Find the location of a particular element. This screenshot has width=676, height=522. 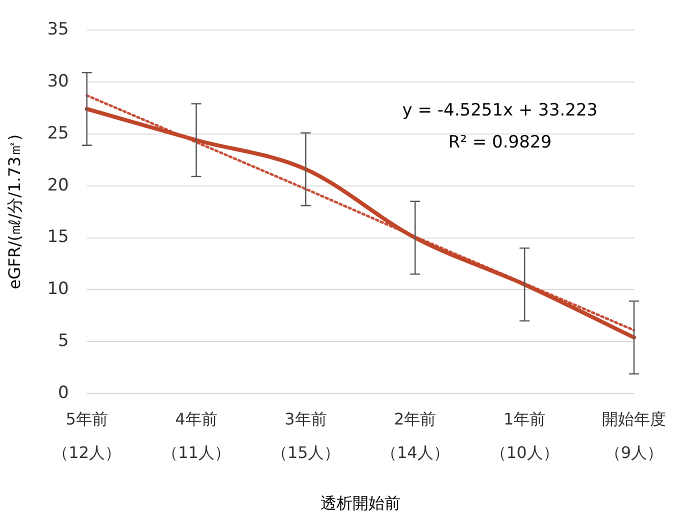

annotation: R² = 0.9829 is located at coordinates (500, 142).